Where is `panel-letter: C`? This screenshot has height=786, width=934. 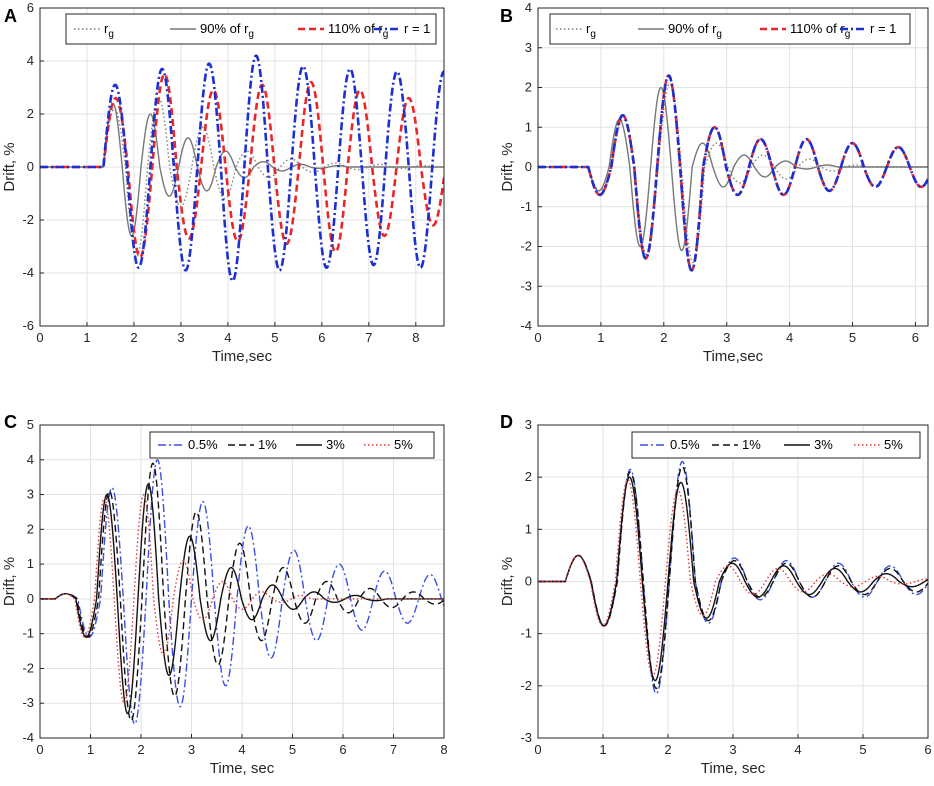
panel-letter: C is located at coordinates (10, 422).